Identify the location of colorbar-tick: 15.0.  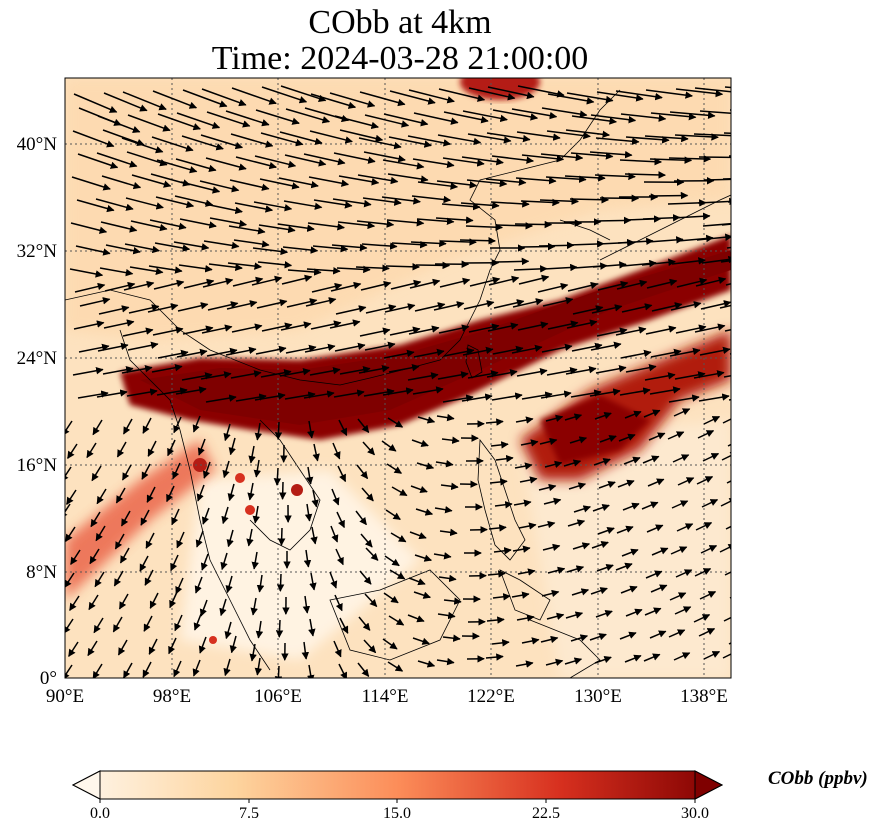
(397, 813).